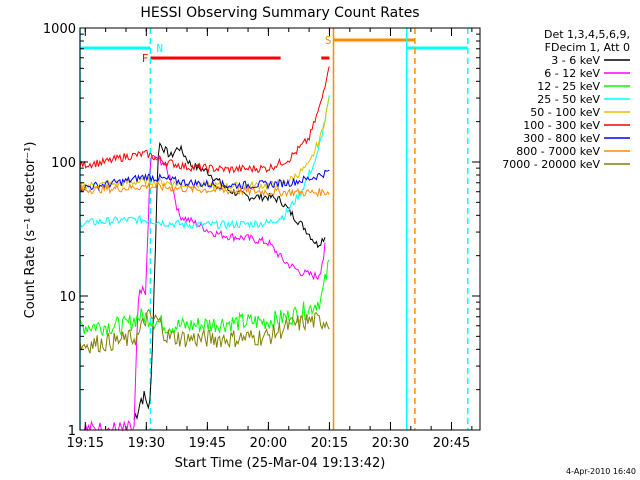 This screenshot has width=640, height=480. I want to click on x-tick-label: 20:15, so click(329, 443).